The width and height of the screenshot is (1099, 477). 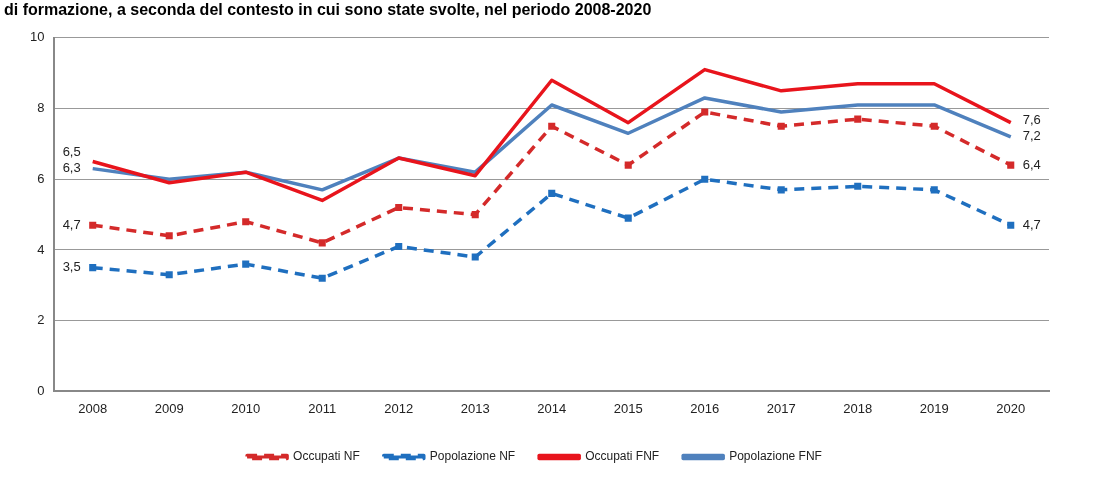 What do you see at coordinates (93, 408) in the screenshot?
I see `x-tick-label: 2008` at bounding box center [93, 408].